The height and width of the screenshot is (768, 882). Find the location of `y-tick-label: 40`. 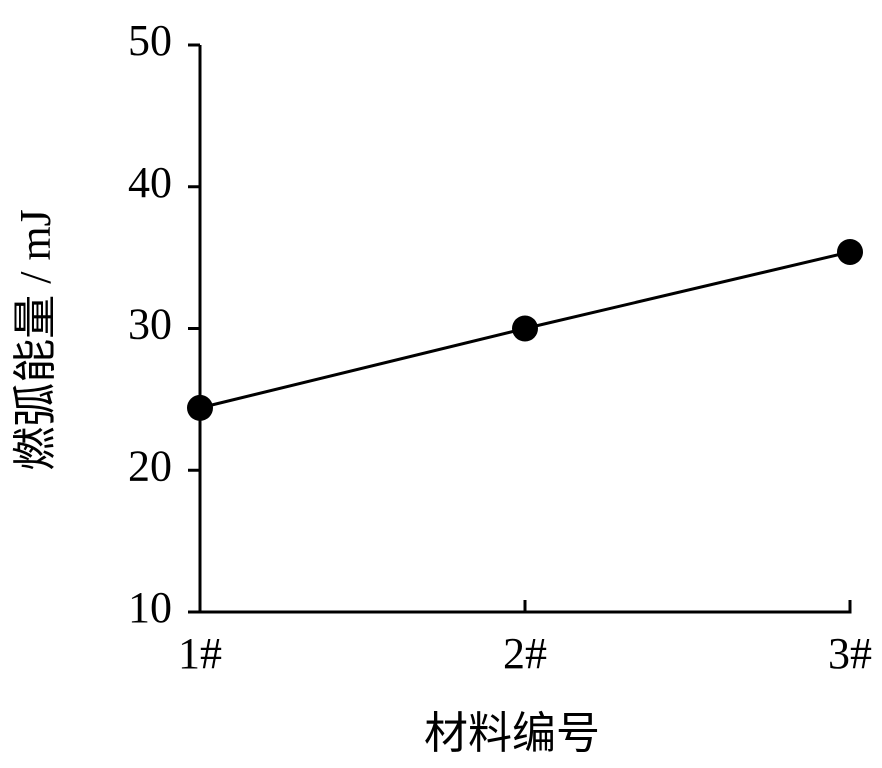

y-tick-label: 40 is located at coordinates (150, 182).